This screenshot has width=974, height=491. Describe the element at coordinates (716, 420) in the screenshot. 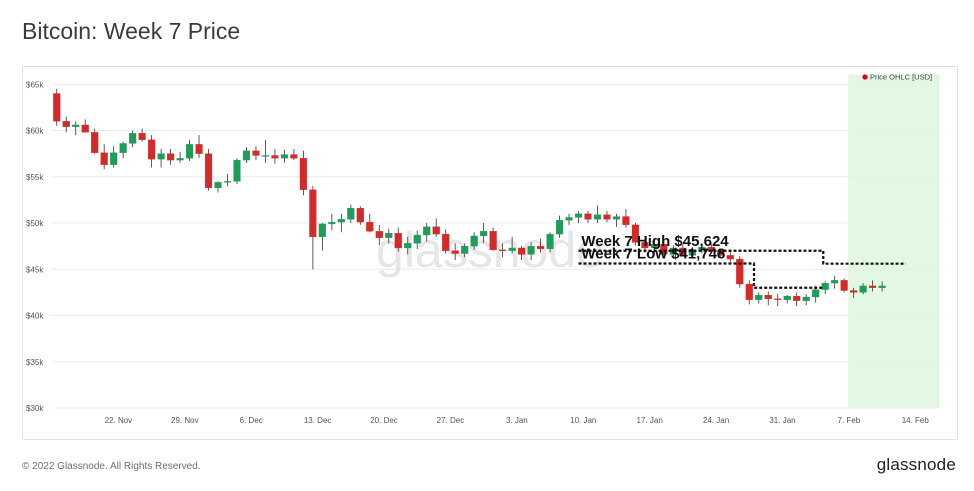

I see `x-tick-label: 24. Jan` at that location.